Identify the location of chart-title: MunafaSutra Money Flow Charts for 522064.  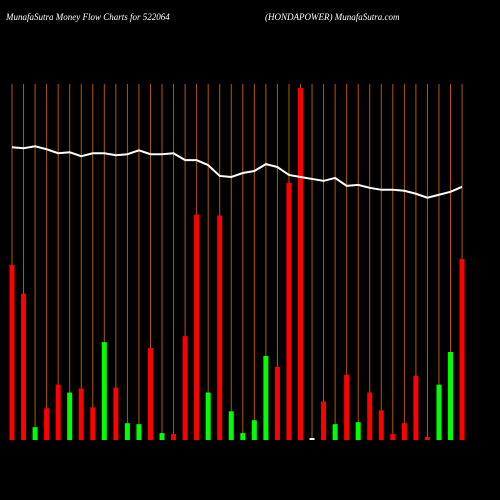
(87, 17).